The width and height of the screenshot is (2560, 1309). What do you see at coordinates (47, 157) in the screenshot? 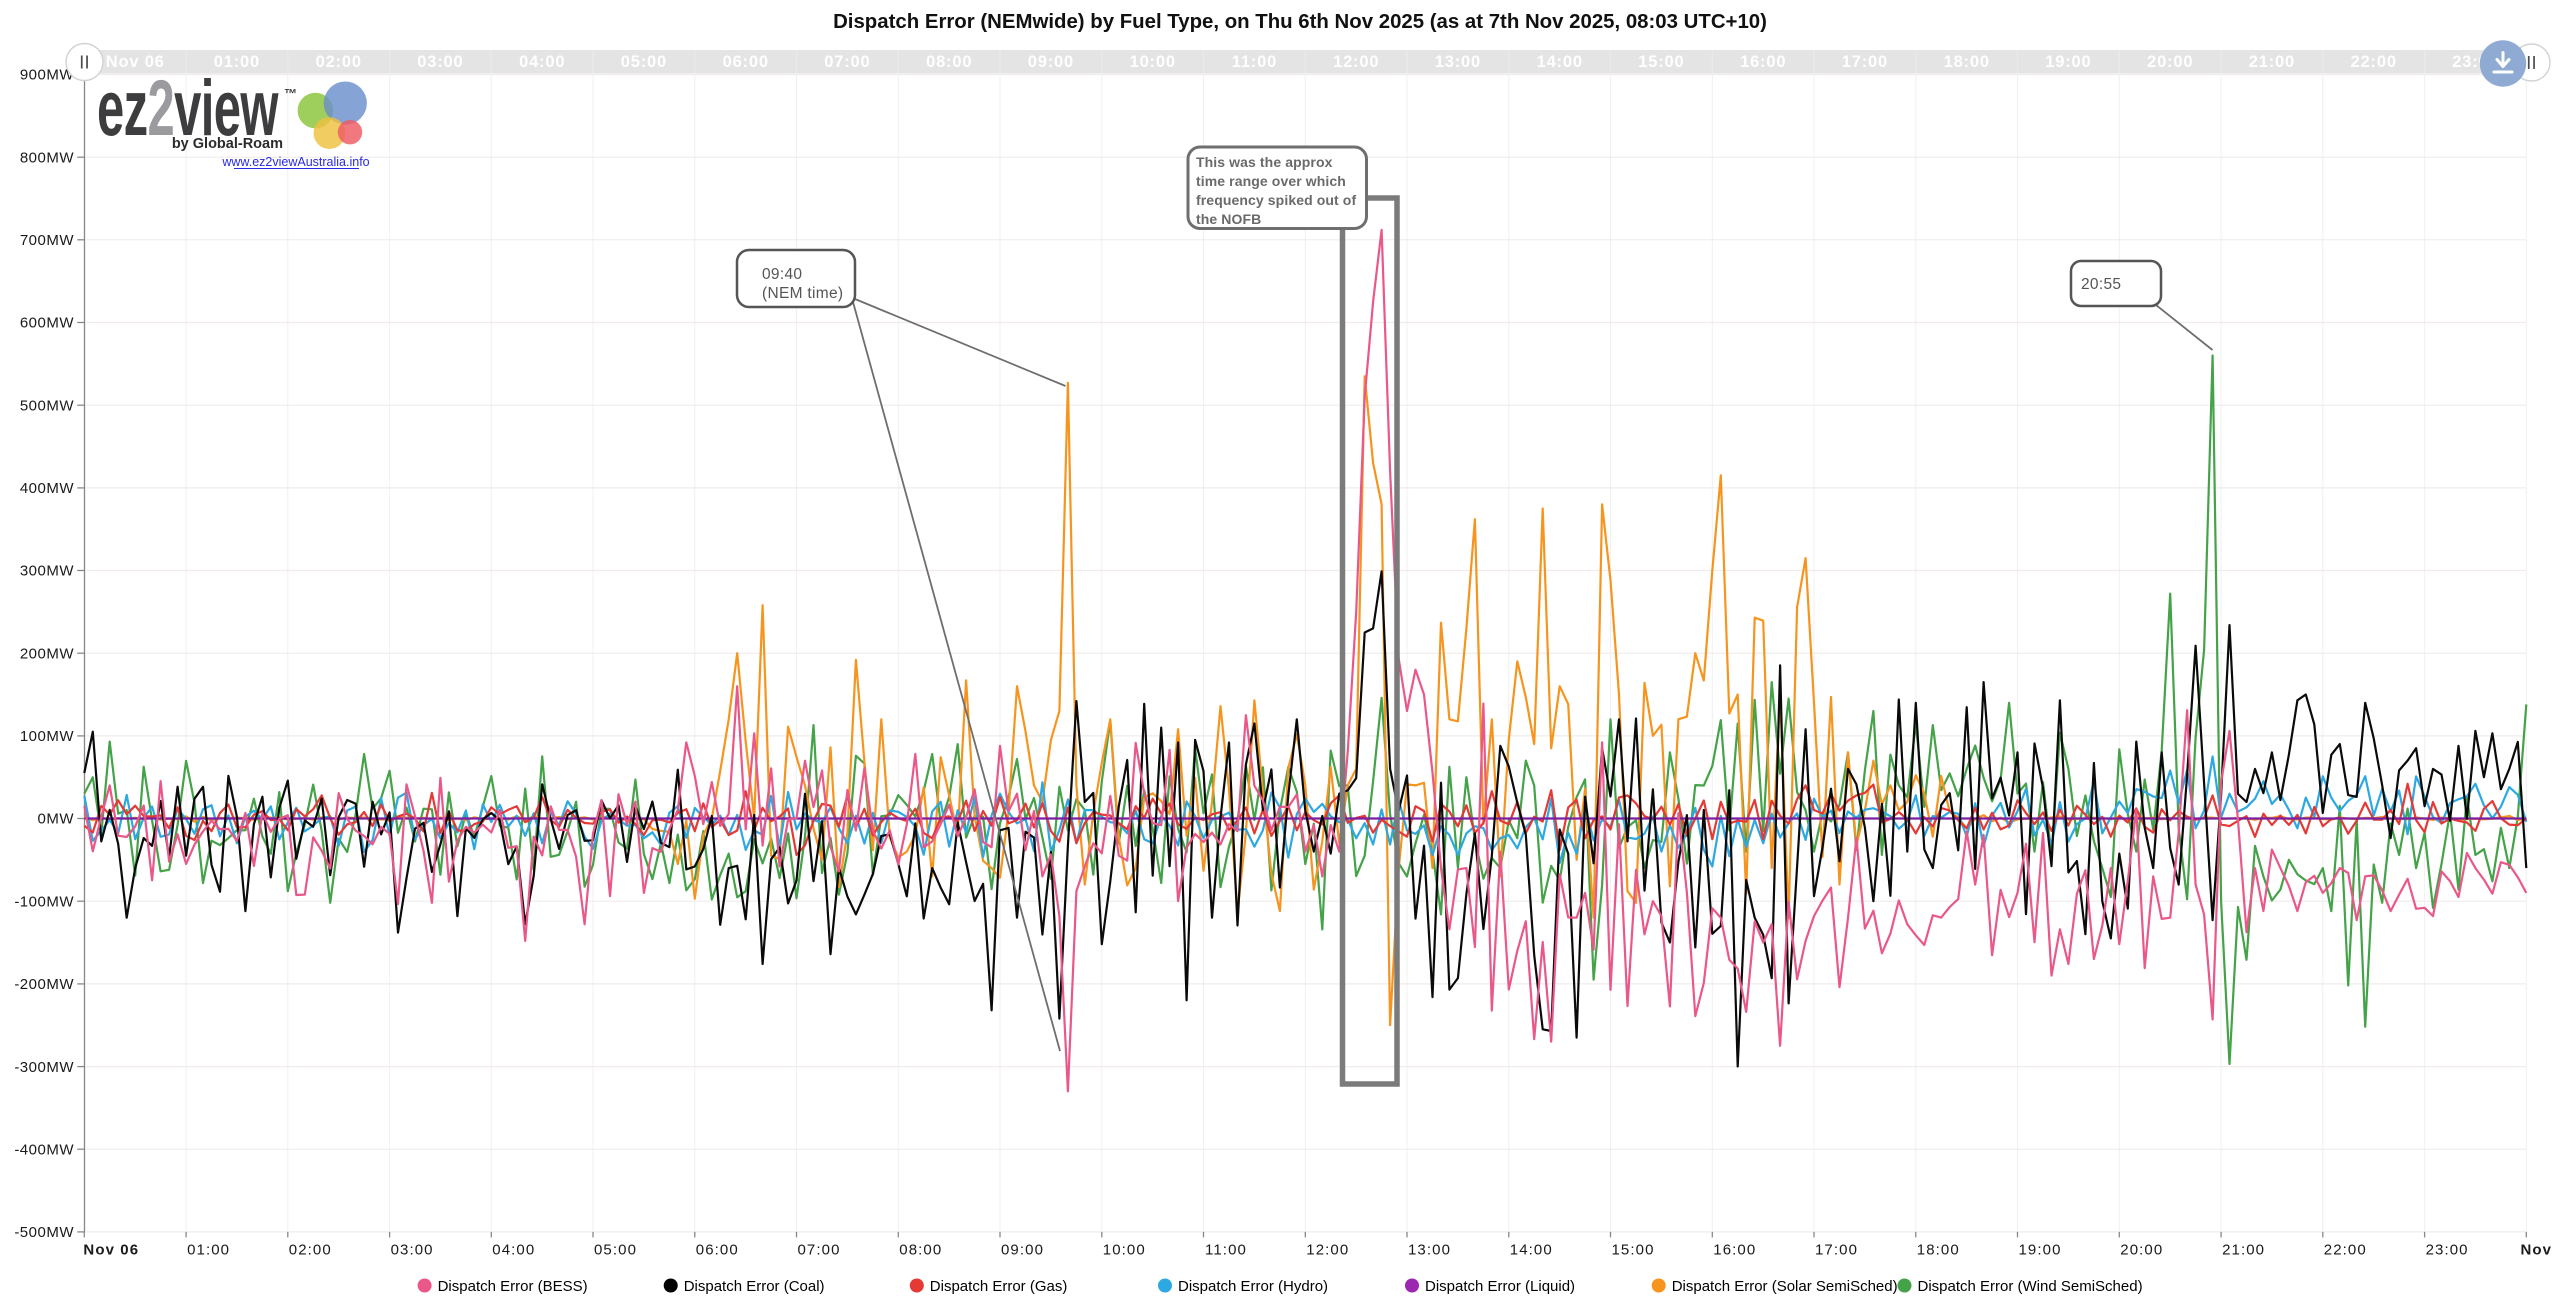
I see `svg-text: 800MW` at bounding box center [47, 157].